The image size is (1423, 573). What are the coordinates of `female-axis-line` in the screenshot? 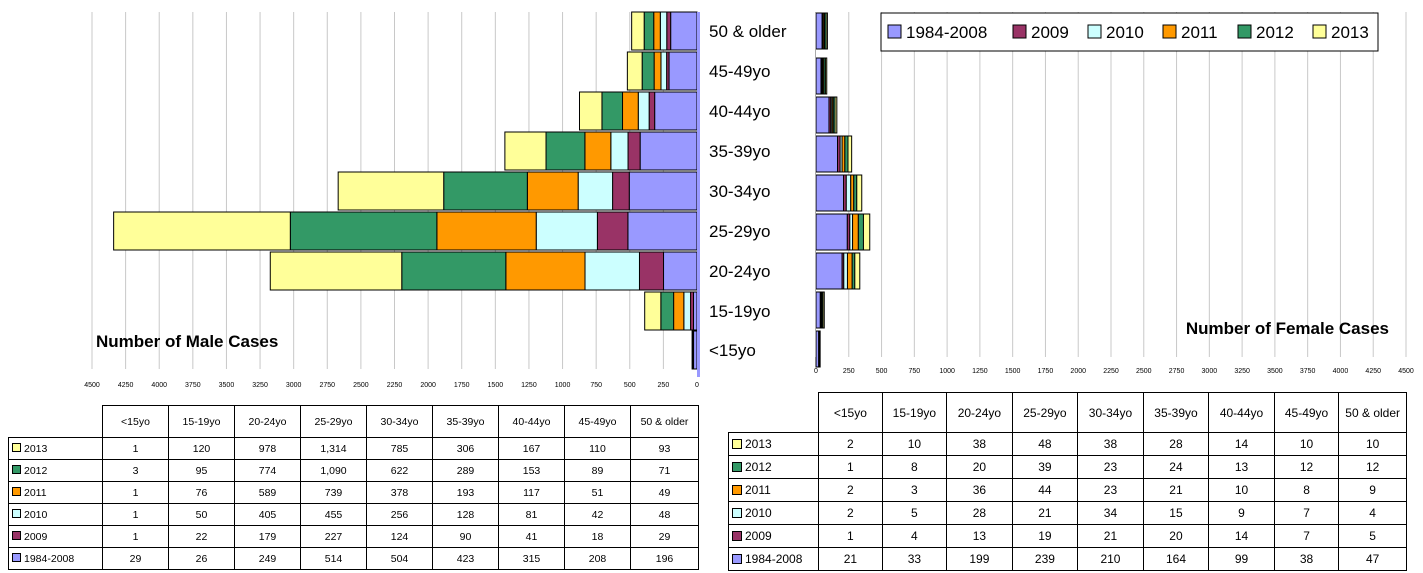 It's located at (815, 184).